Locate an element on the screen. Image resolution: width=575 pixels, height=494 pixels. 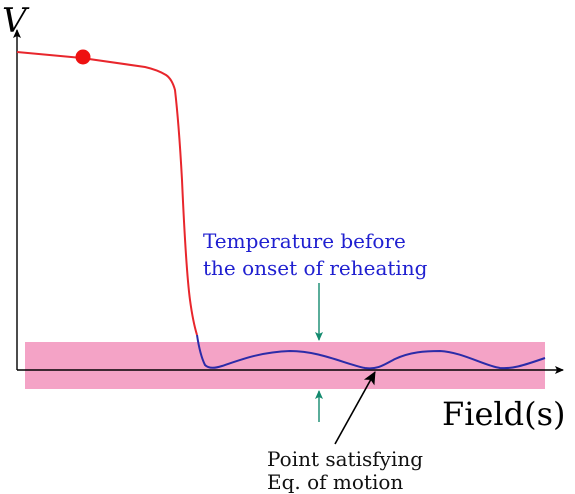
field-position-marker is located at coordinates (83, 57).